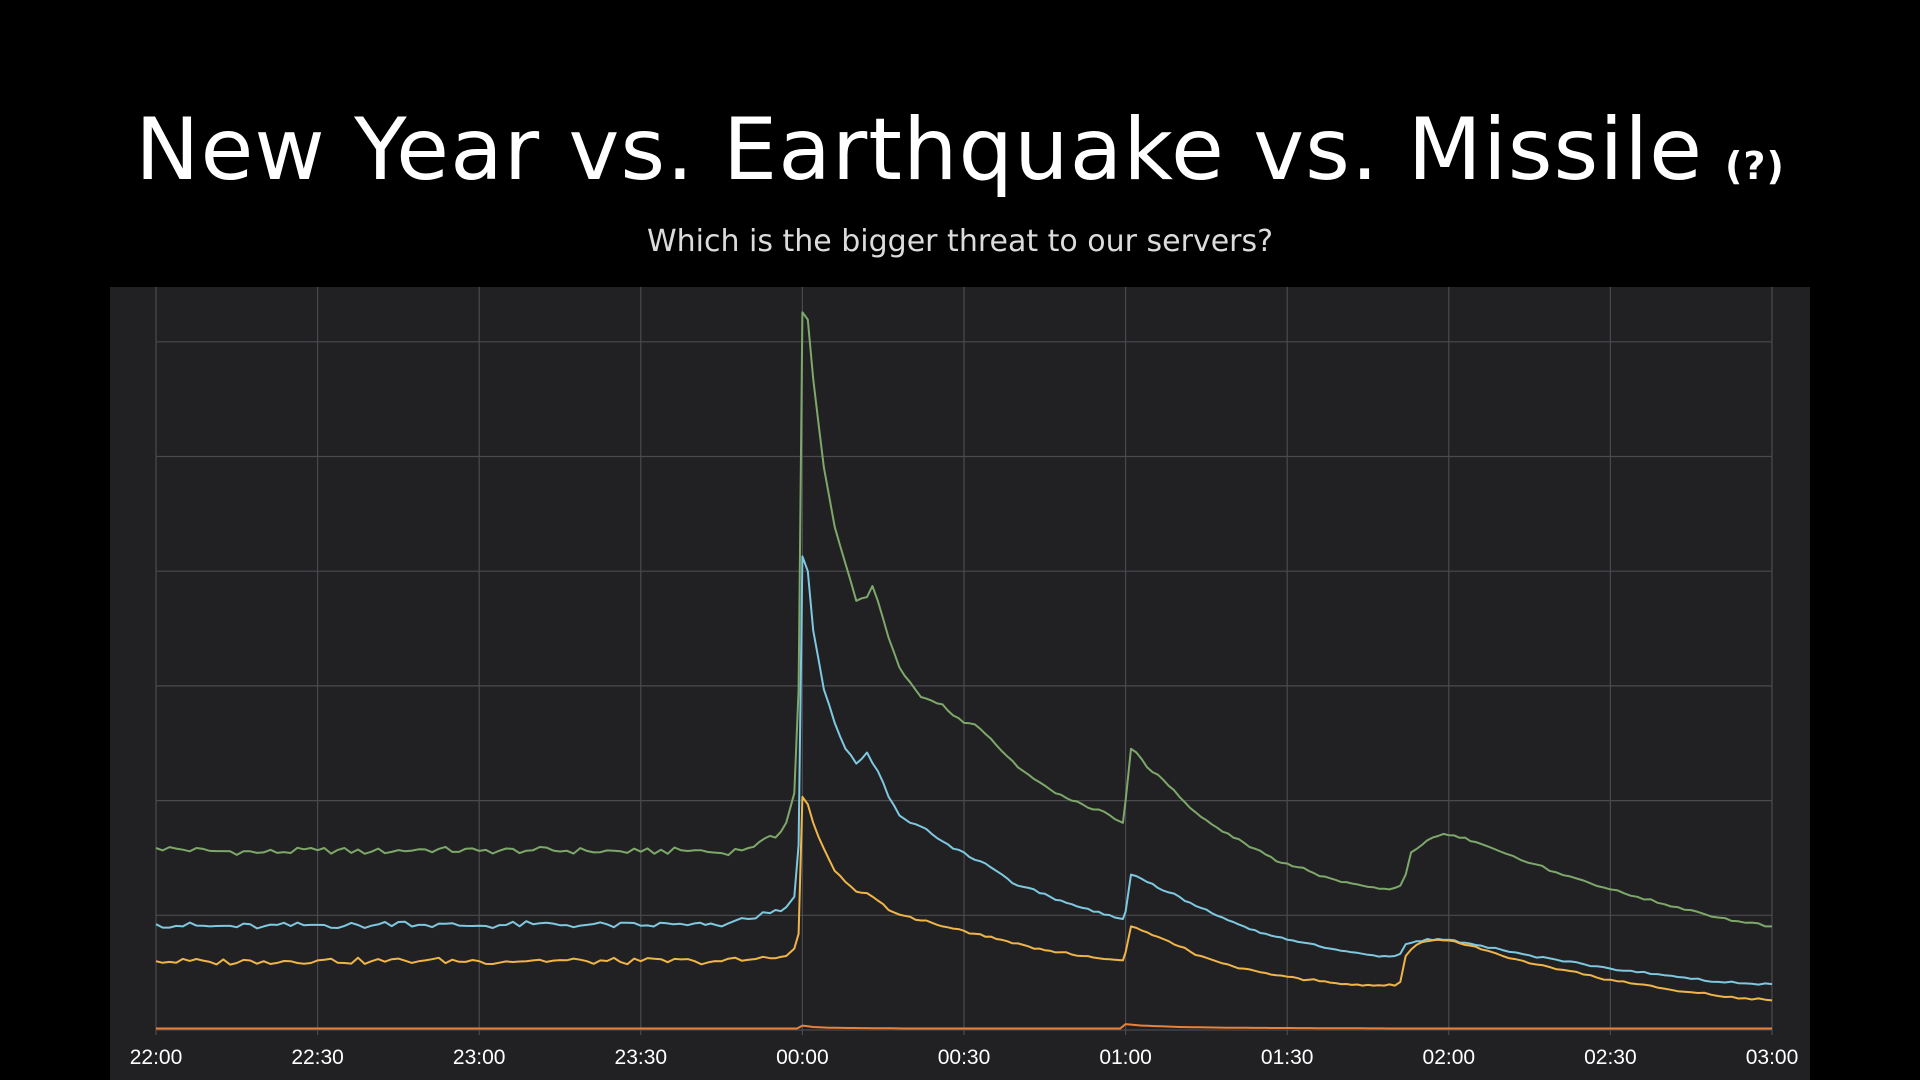 The width and height of the screenshot is (1920, 1080). Describe the element at coordinates (156, 1057) in the screenshot. I see `x-tick-label: 22:00` at that location.